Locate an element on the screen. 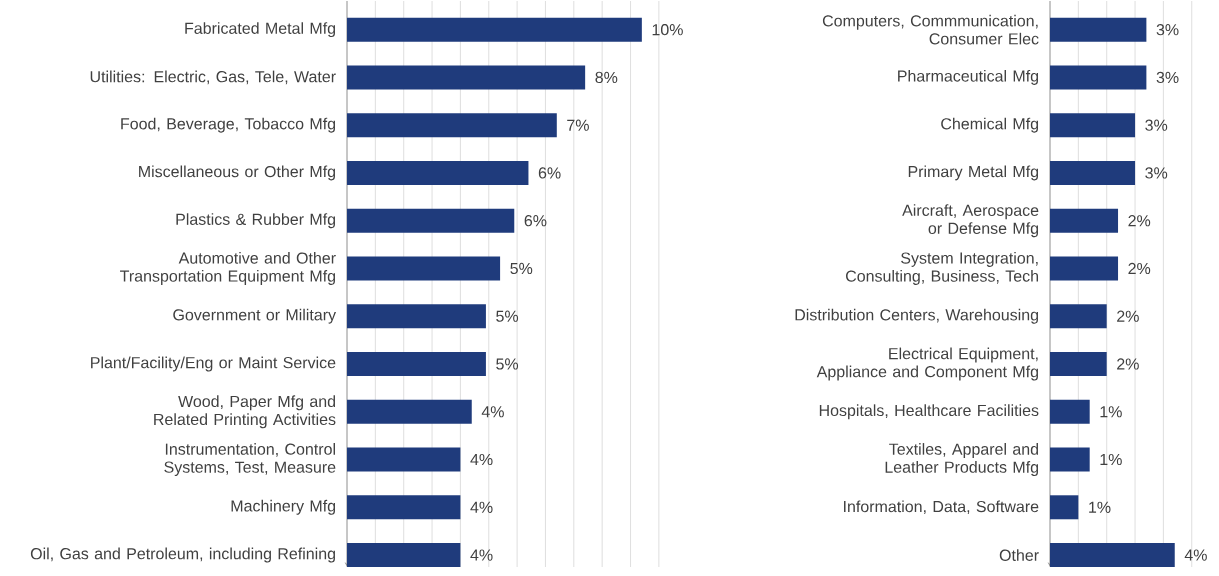 Image resolution: width=1219 pixels, height=576 pixels. y-tick-label: Electrical Equipment, Appliance and Component Mfg is located at coordinates (927, 364).